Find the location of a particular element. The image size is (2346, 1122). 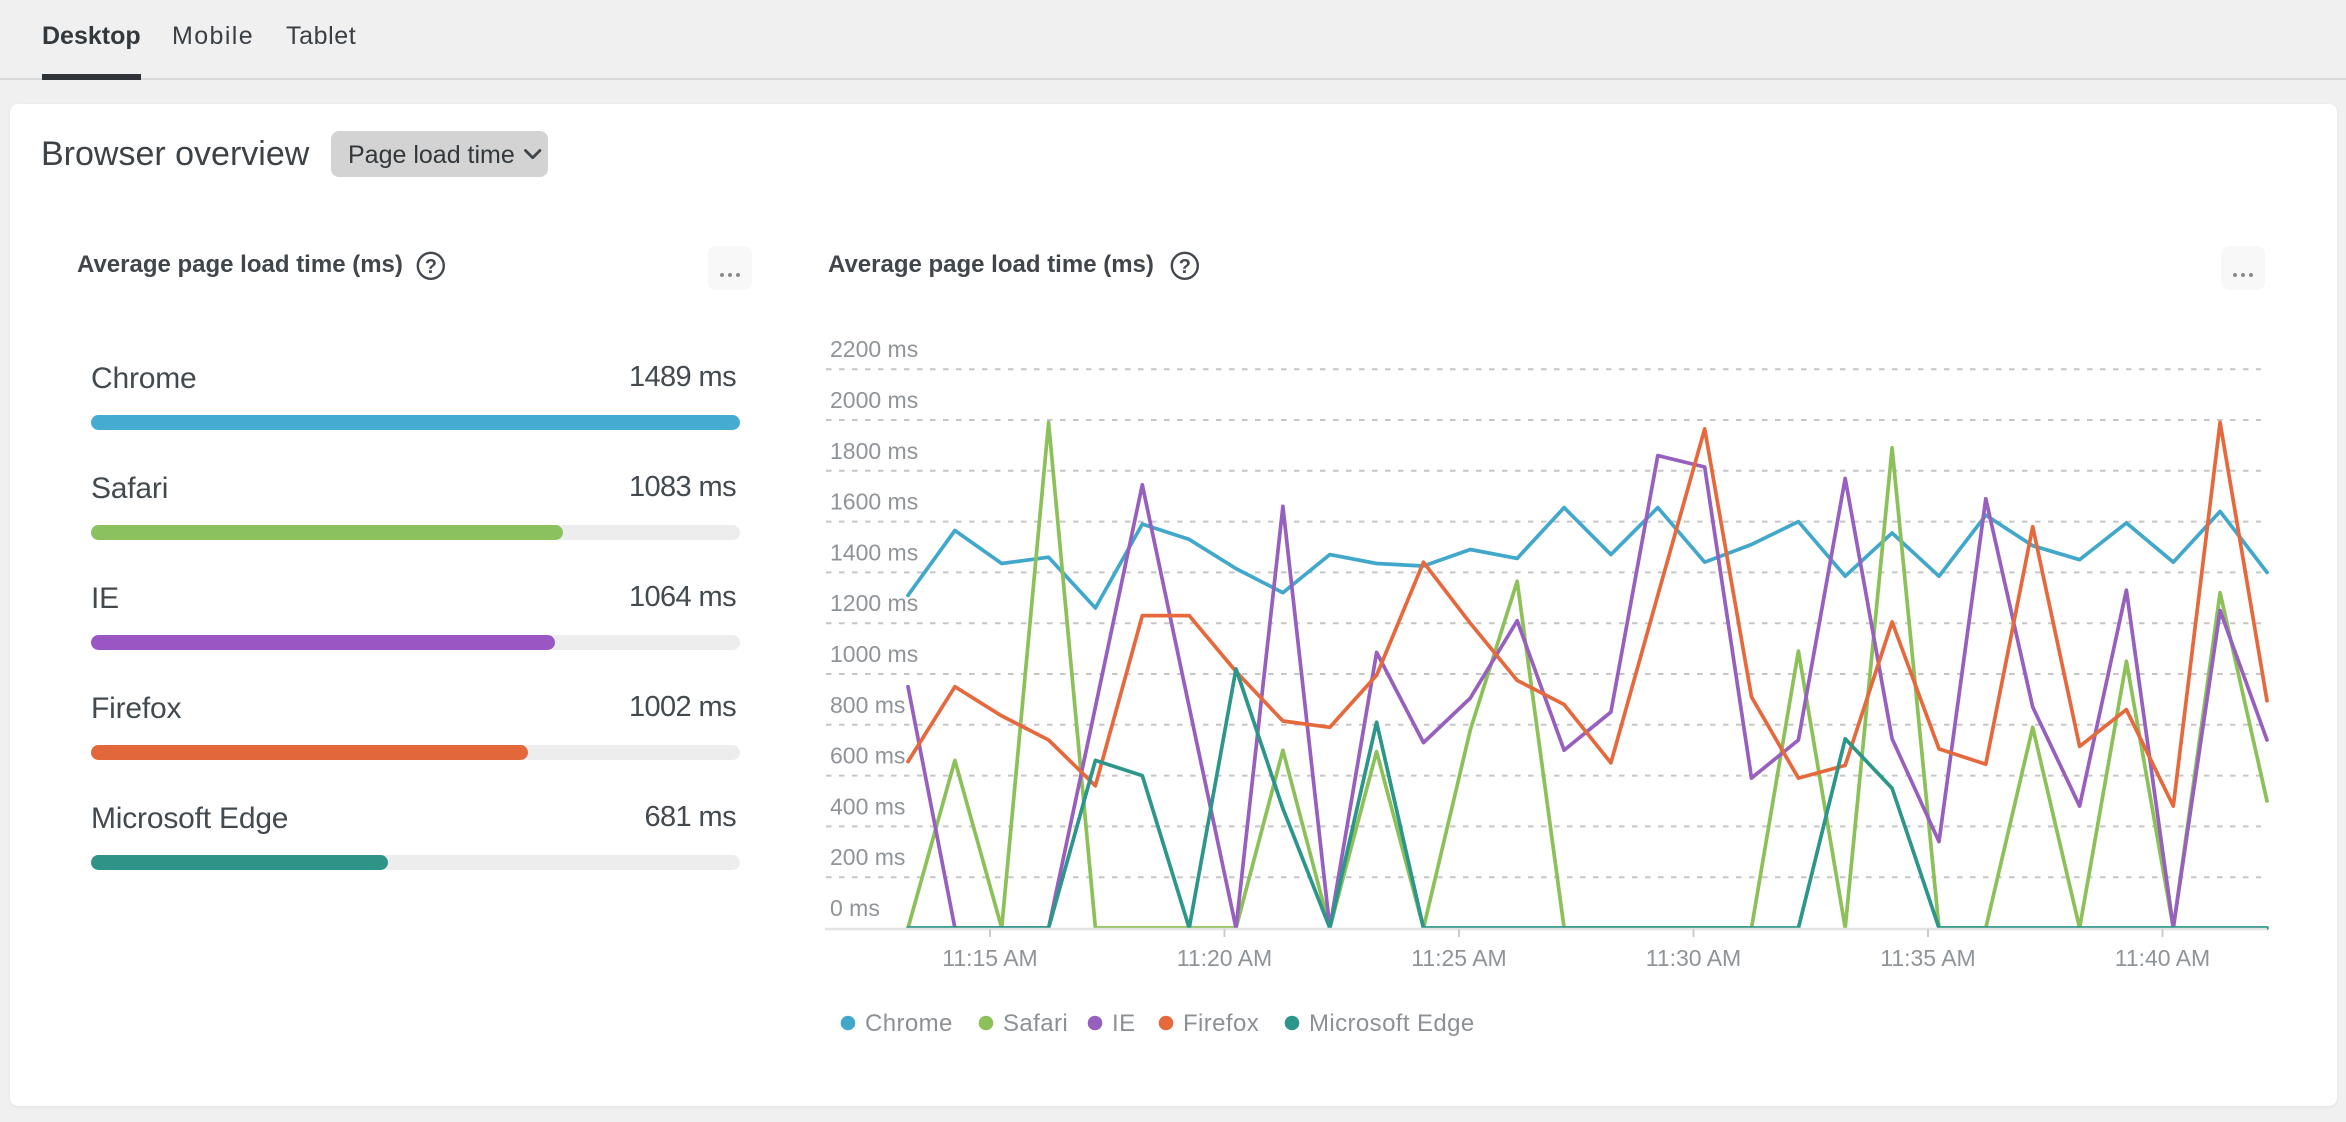

svg-text: 1600 ms is located at coordinates (874, 502).